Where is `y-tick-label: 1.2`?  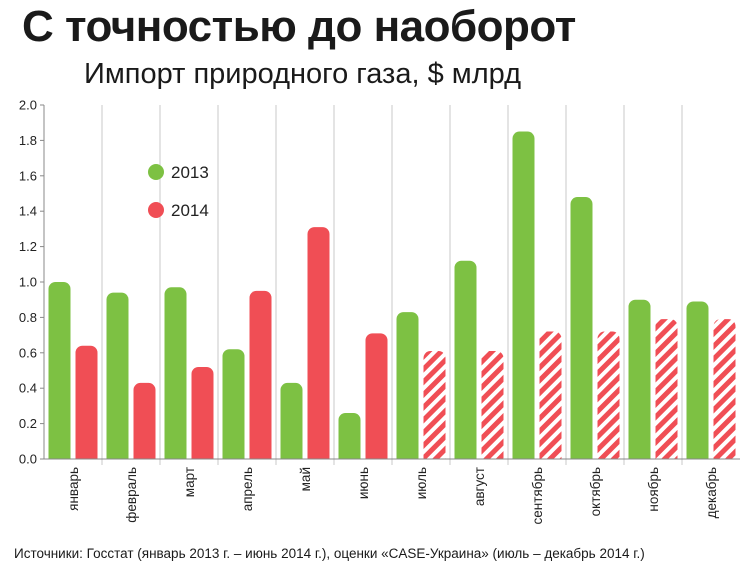
y-tick-label: 1.2 is located at coordinates (28, 246).